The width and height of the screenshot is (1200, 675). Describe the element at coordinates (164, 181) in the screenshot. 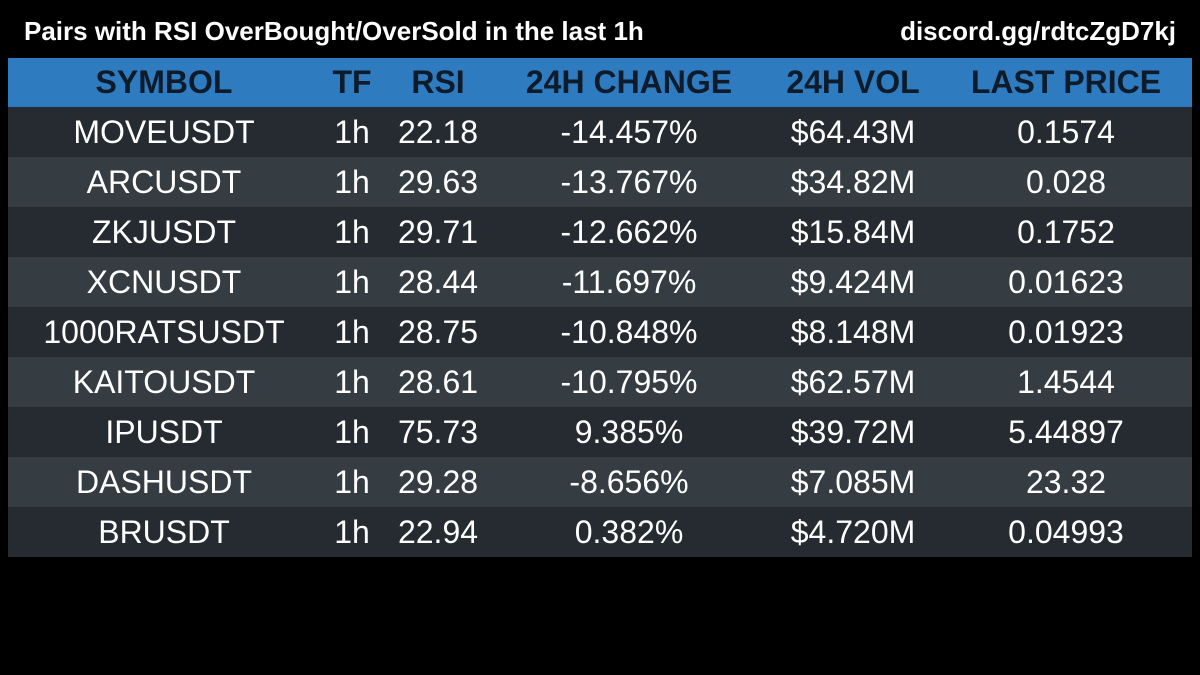

I see `symbol-cell: ARCUSDT` at that location.